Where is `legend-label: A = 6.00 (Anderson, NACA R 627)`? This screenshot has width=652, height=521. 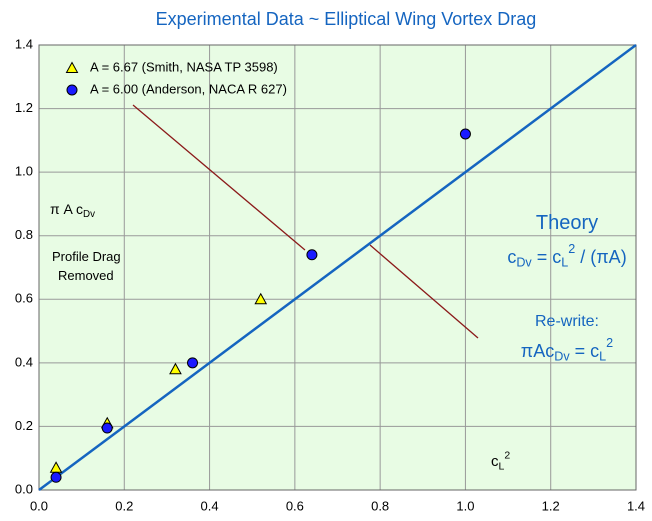 legend-label: A = 6.00 (Anderson, NACA R 627) is located at coordinates (188, 88).